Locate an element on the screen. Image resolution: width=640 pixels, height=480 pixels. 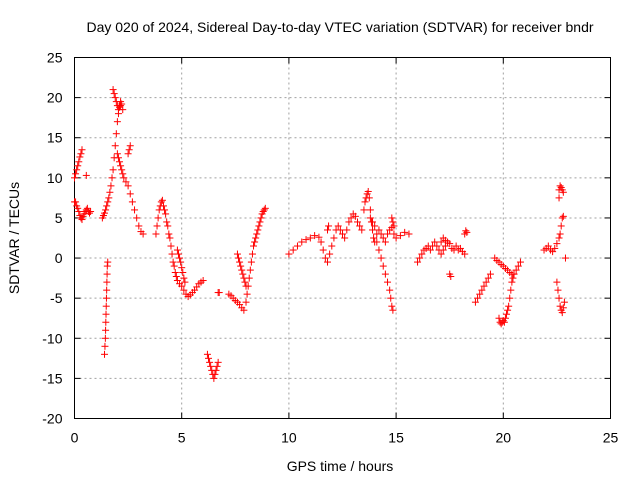
x-tick-label: 5 is located at coordinates (182, 438).